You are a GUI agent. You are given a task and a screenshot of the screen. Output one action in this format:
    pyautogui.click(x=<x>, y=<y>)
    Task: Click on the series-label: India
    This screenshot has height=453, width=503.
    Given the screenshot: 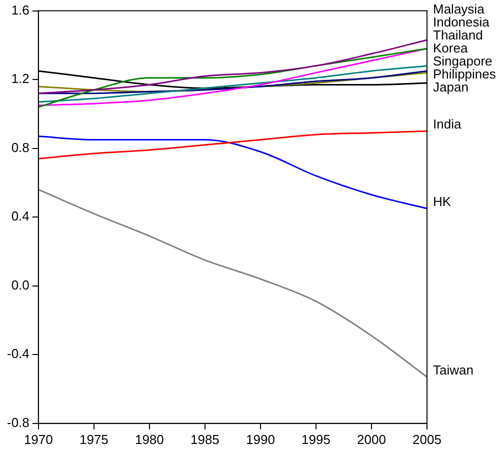 What is the action you would take?
    pyautogui.click(x=447, y=124)
    